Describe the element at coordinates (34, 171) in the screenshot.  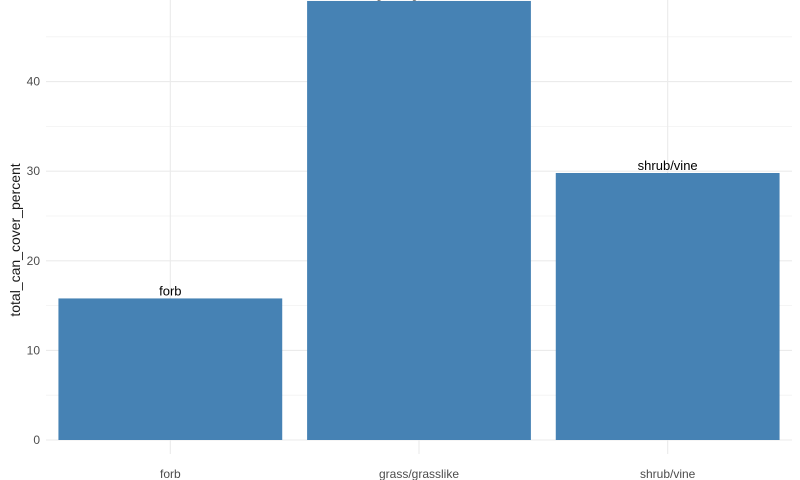
I see `y-tick-label: 30` at that location.